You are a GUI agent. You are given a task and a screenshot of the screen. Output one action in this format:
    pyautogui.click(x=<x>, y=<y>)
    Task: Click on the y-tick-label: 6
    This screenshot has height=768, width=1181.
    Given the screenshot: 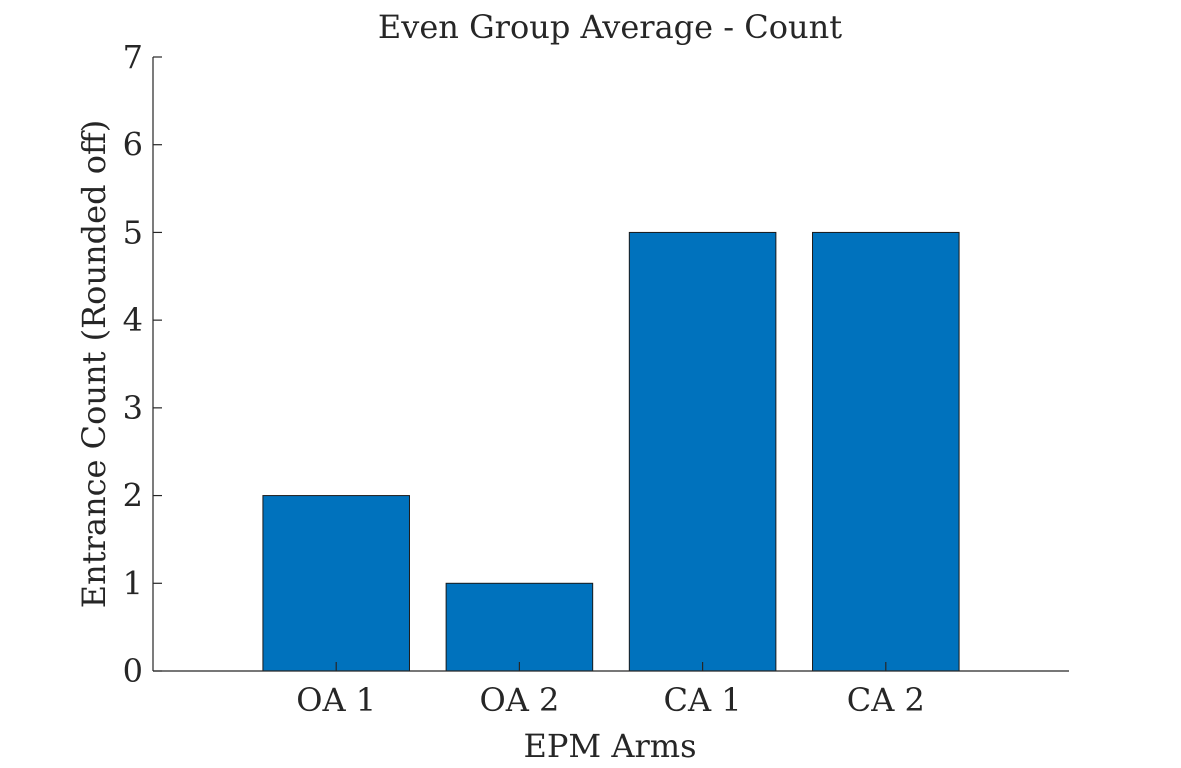 What is the action you would take?
    pyautogui.click(x=133, y=145)
    